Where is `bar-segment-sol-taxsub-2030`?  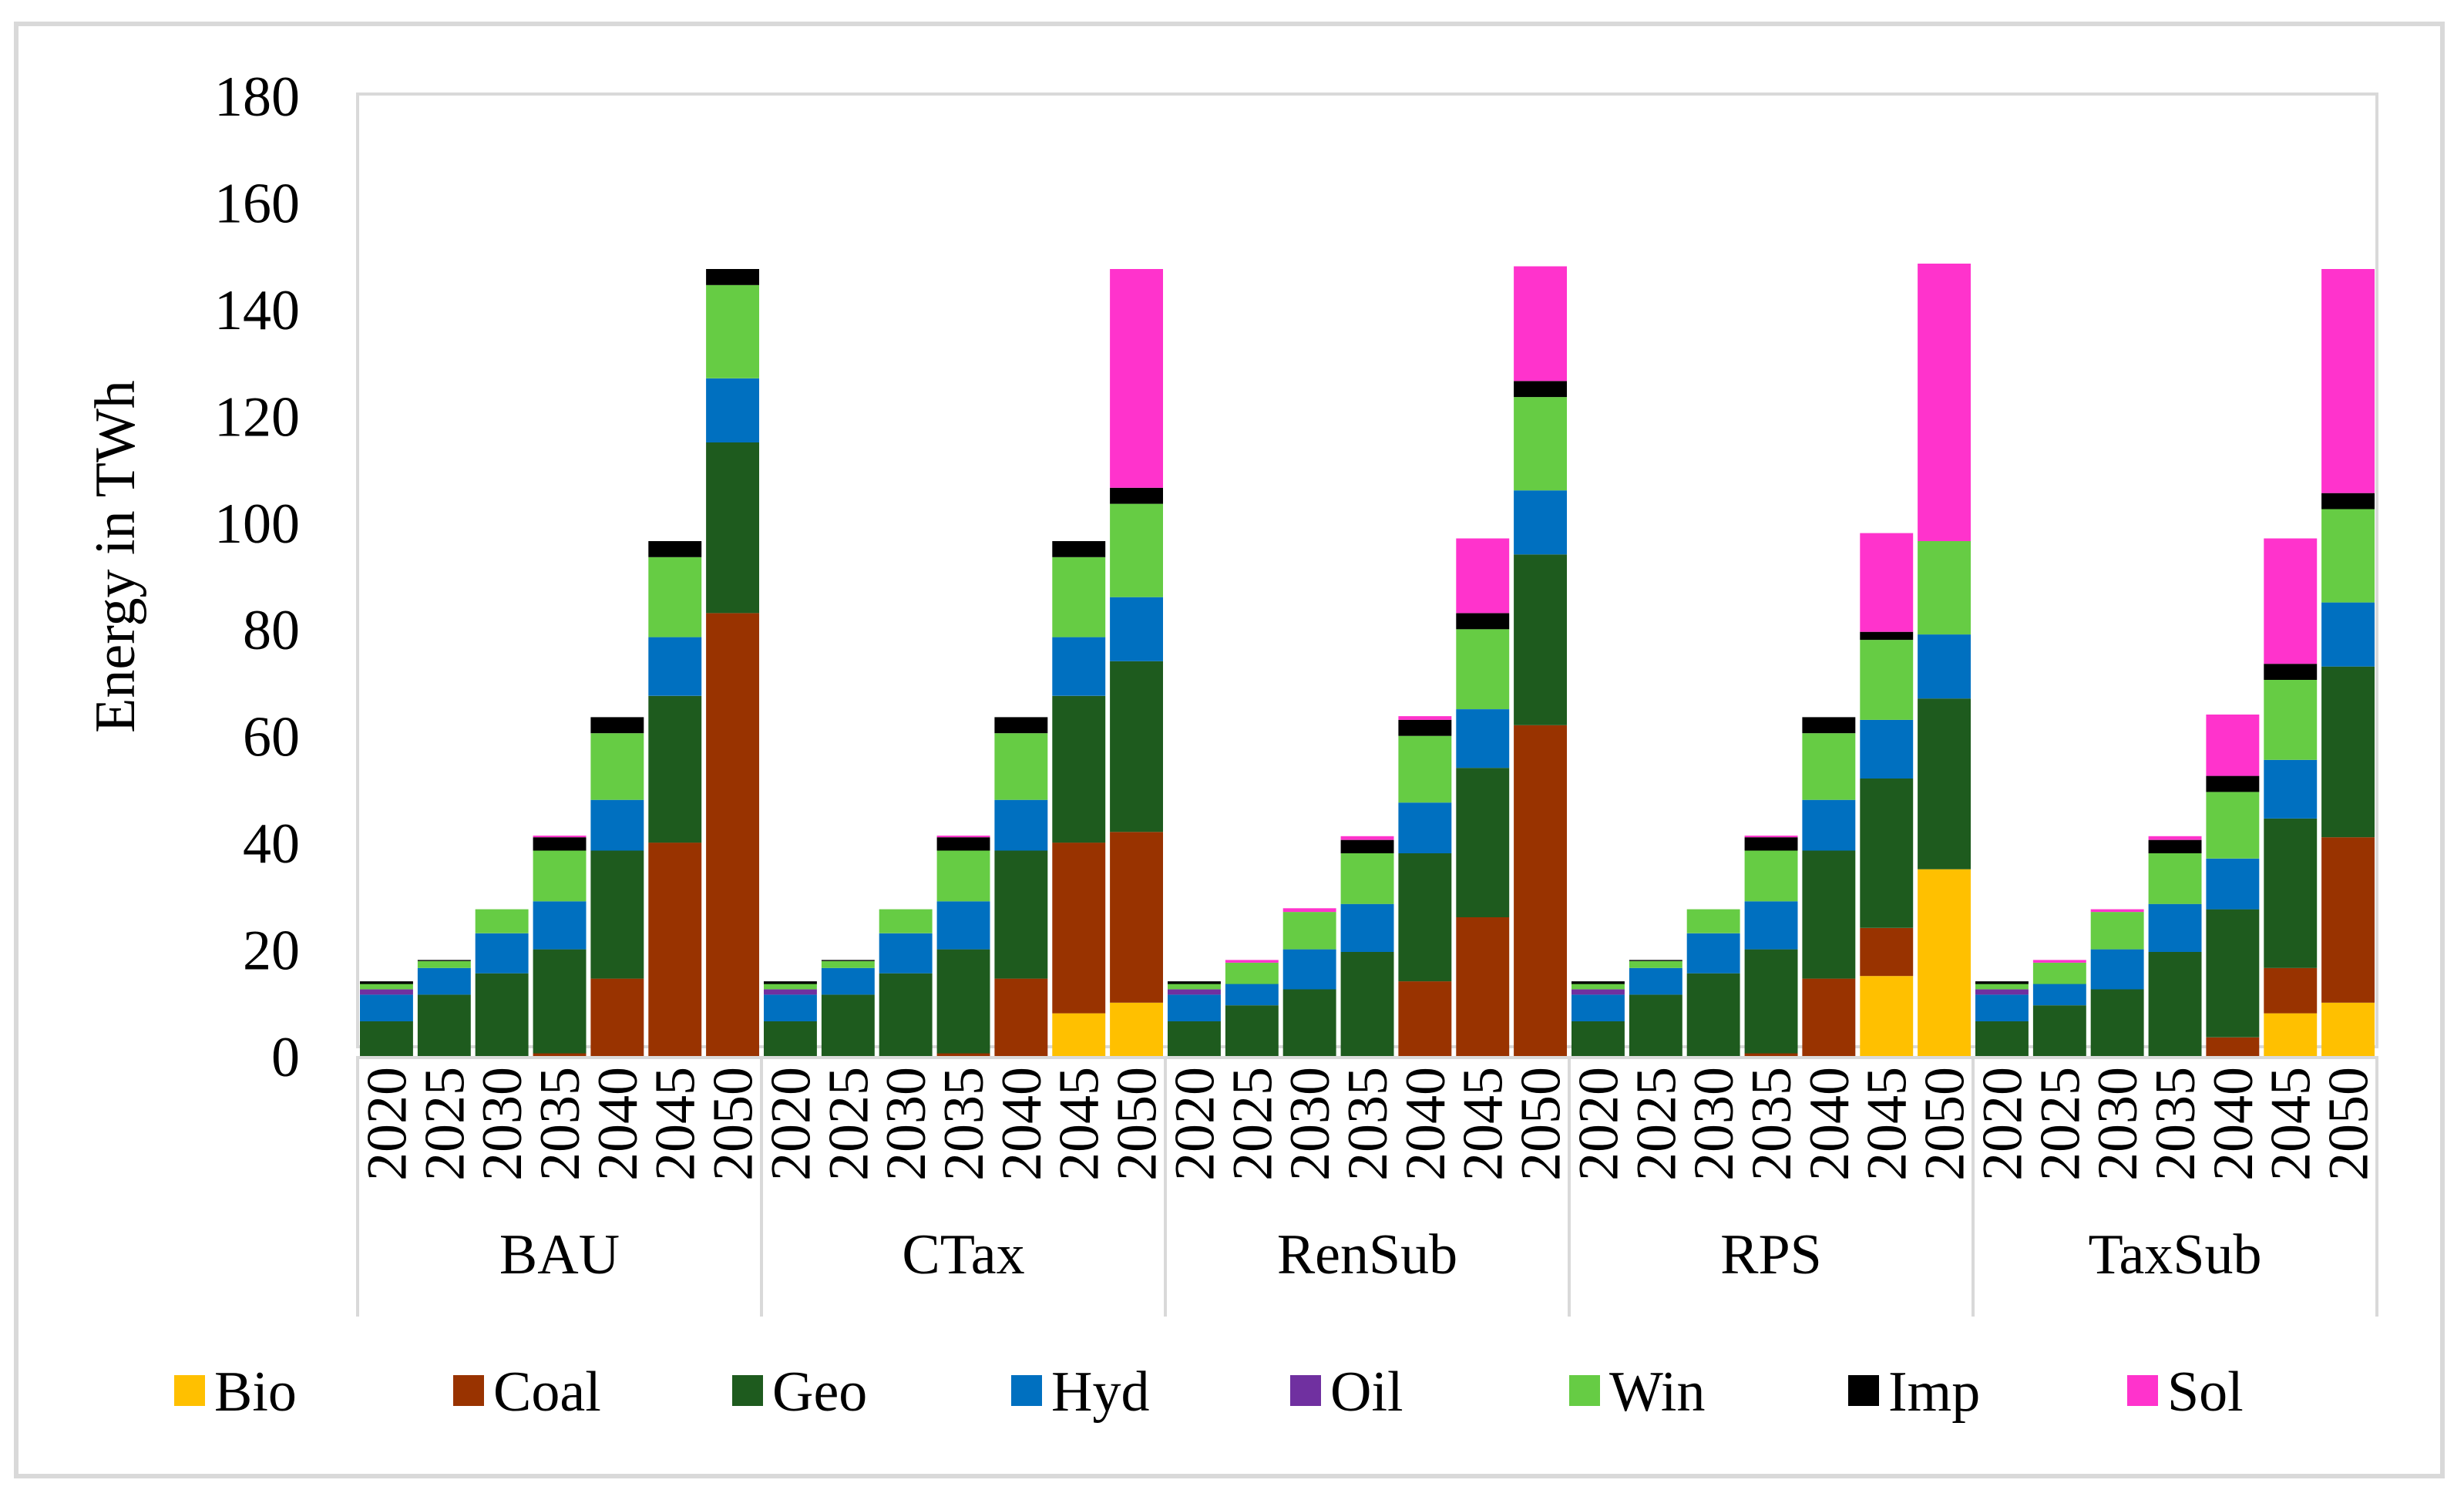 bar-segment-sol-taxsub-2030 is located at coordinates (2117, 911).